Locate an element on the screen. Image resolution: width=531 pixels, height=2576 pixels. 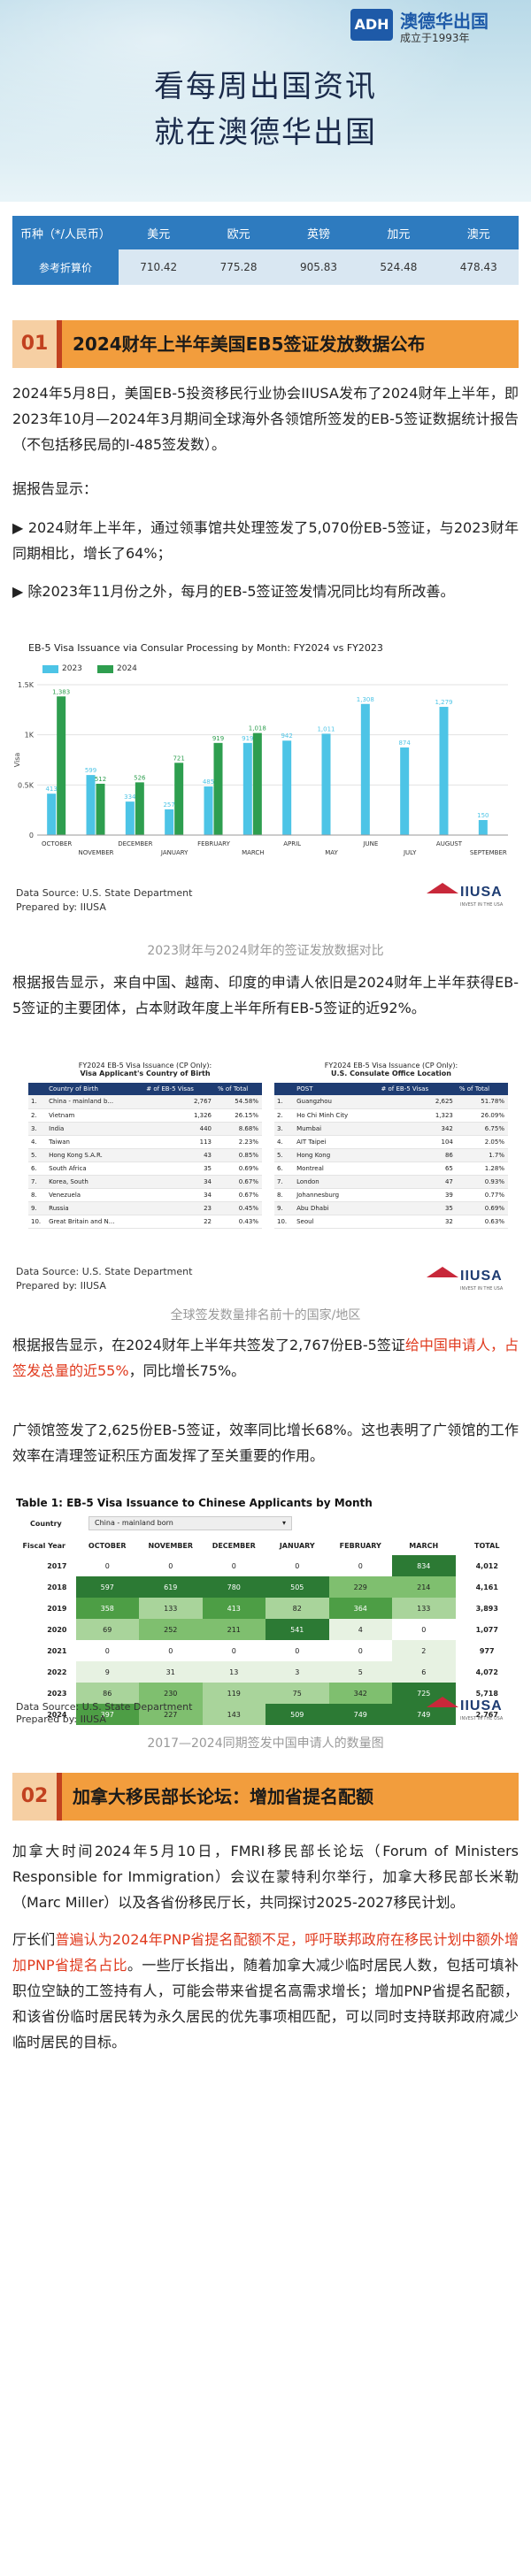
section1-bullet: ▶ 除2023年11月份之外，每月的EB-5签证签发情况同比均有所改善。 is located at coordinates (234, 591).